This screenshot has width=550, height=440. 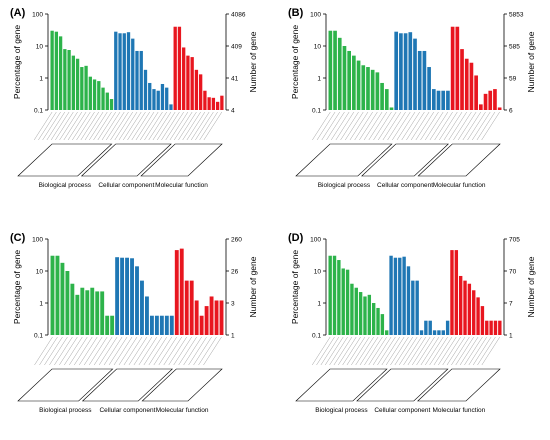 I want to click on group-label-2: Molecular function, so click(x=181, y=185).